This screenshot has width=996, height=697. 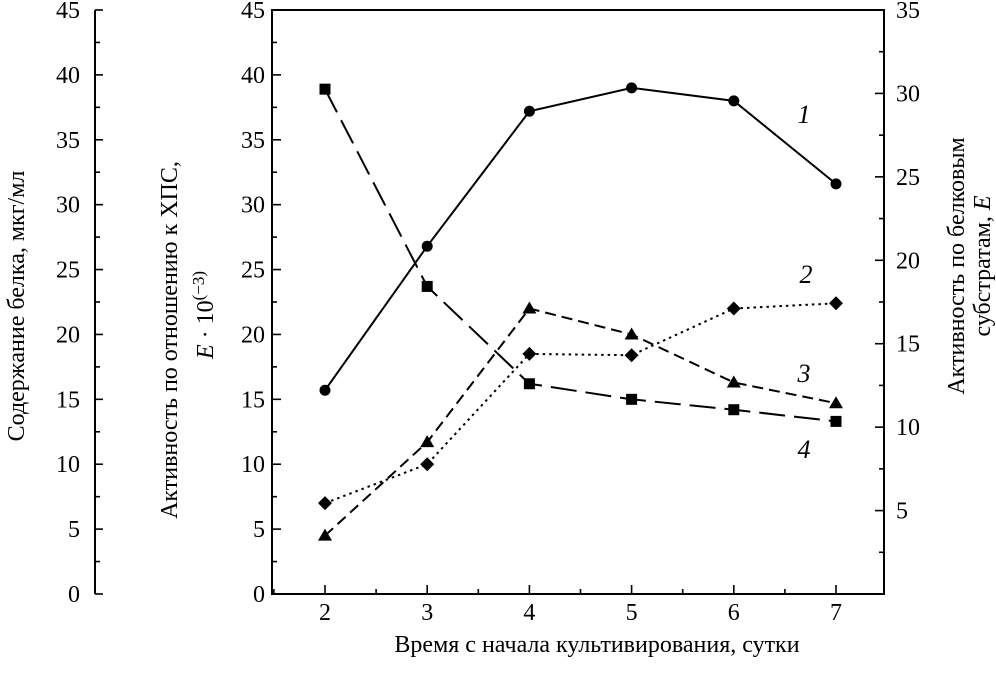 What do you see at coordinates (261, 304) in the screenshot?
I see `hps-axis: 0 5 10 15 20 25 30 35 40 45` at bounding box center [261, 304].